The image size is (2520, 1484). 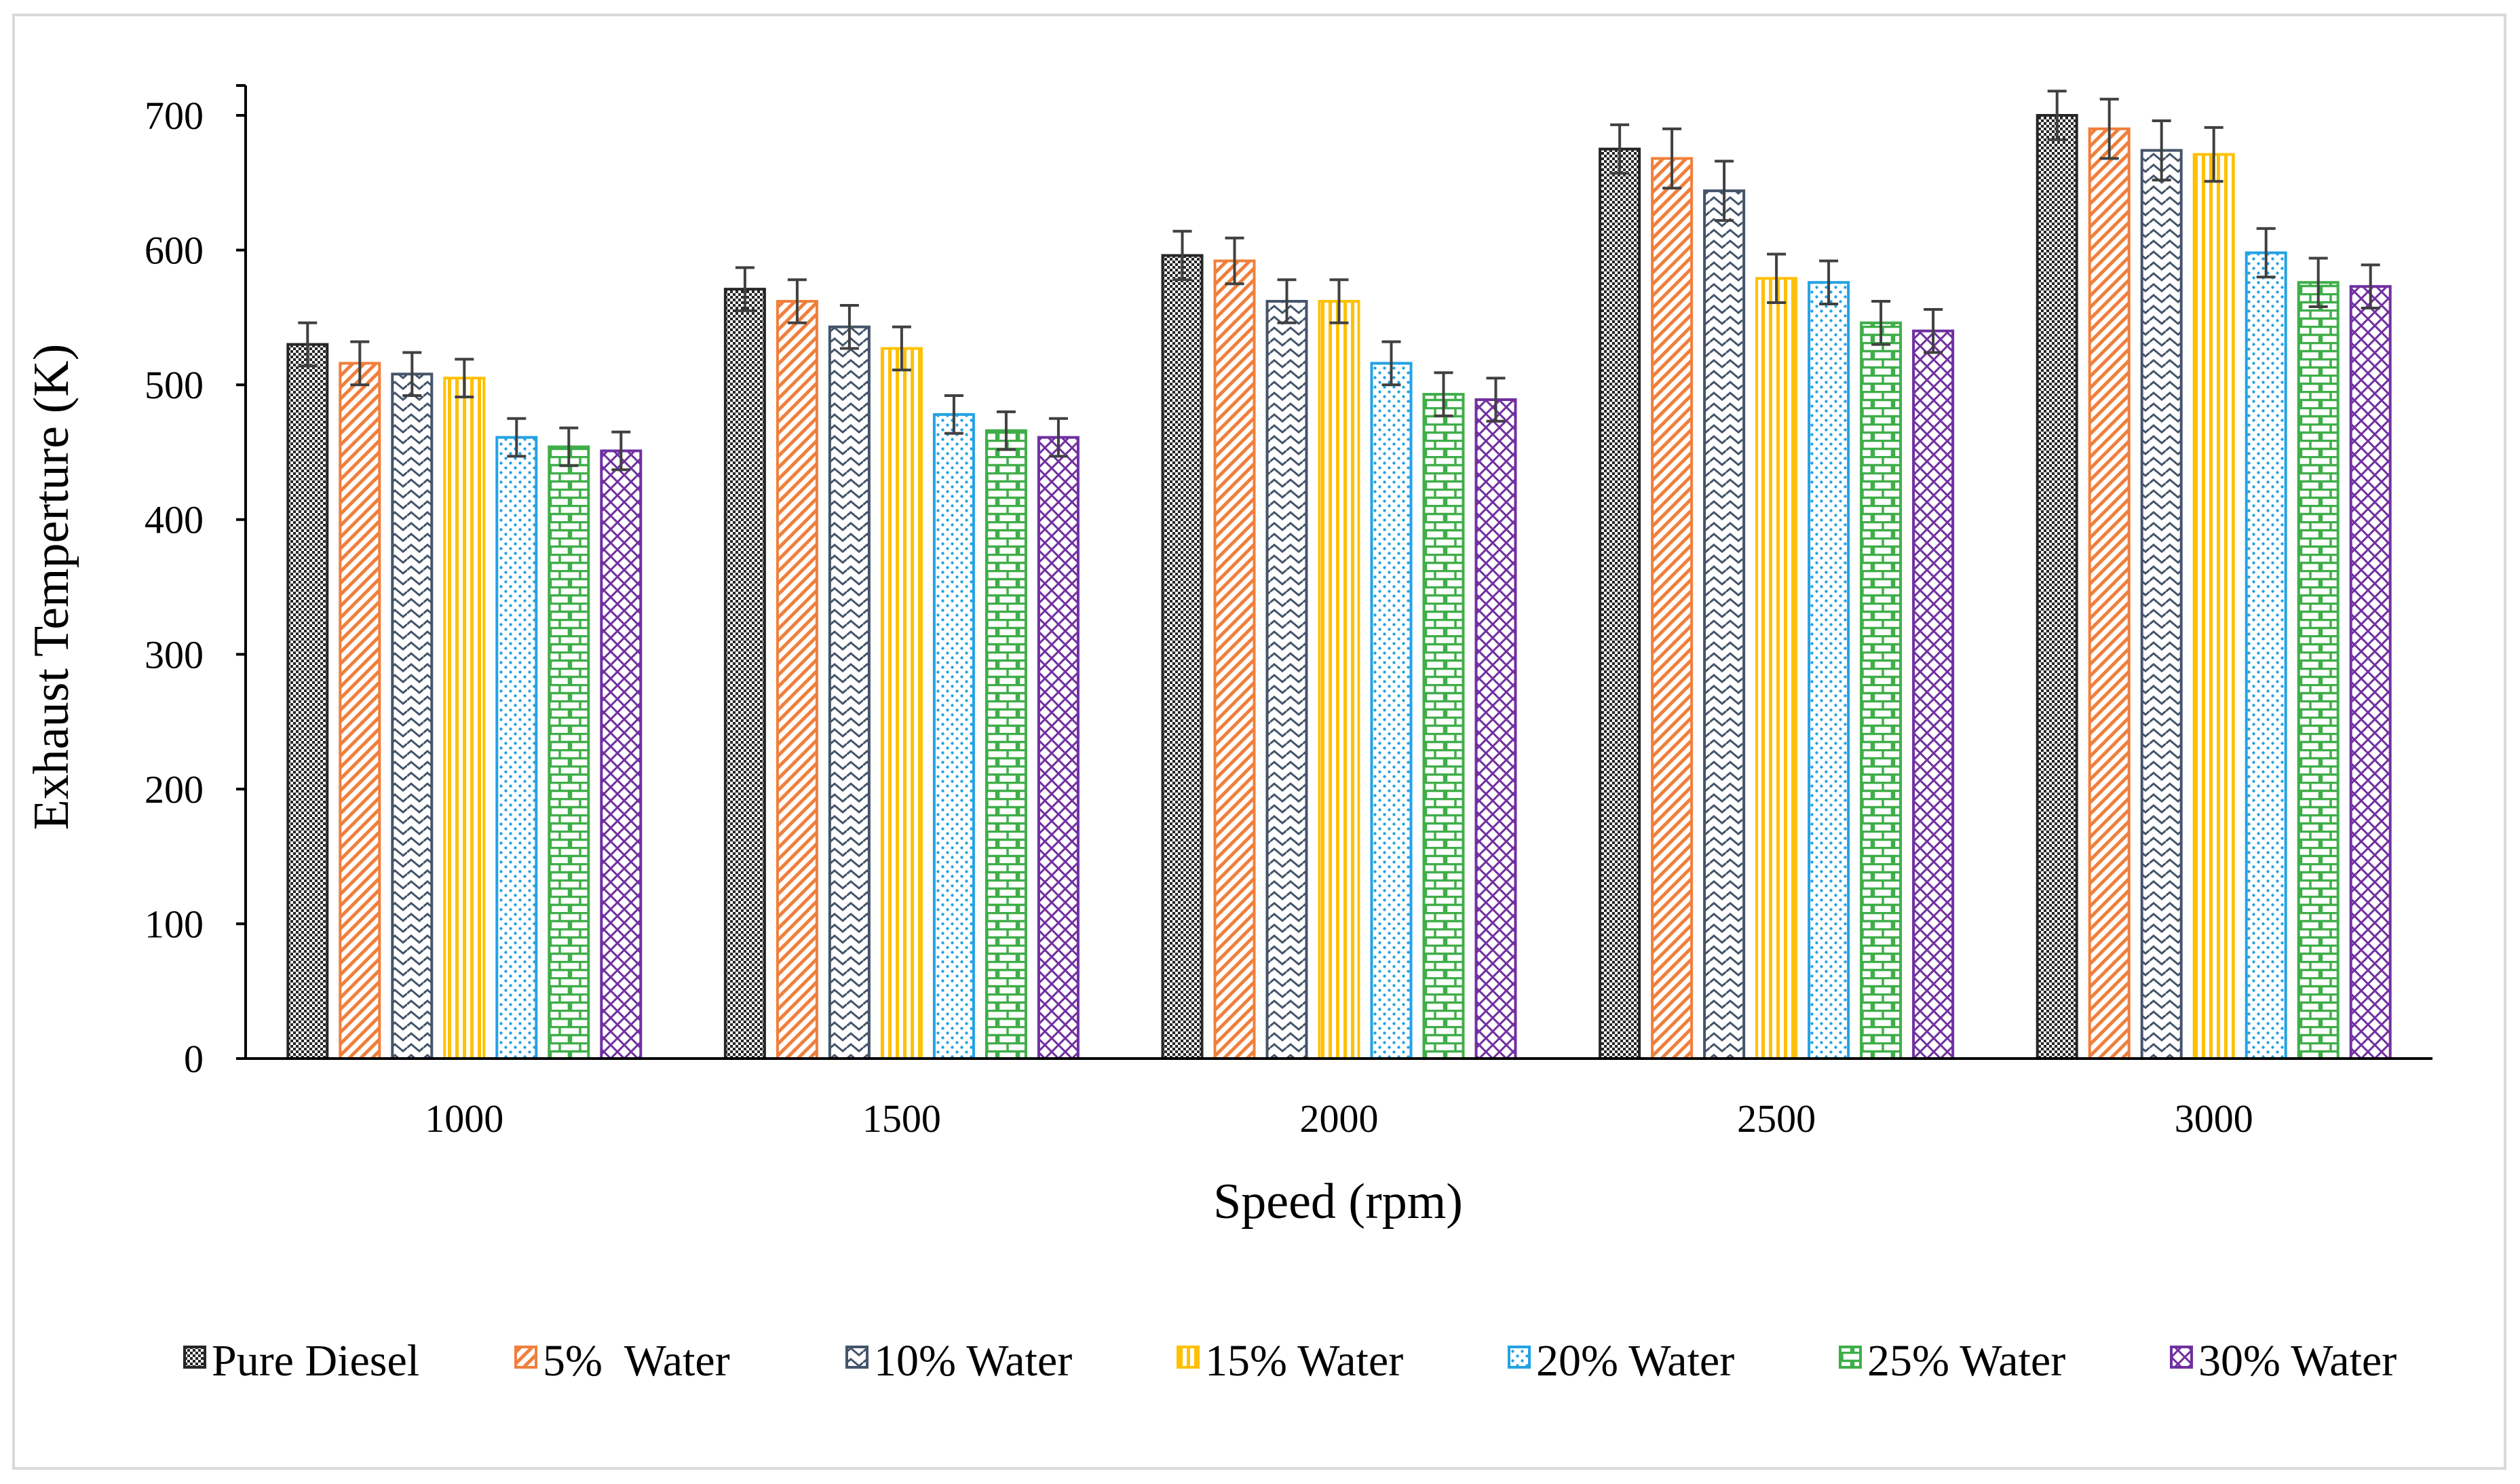 What do you see at coordinates (1304, 1361) in the screenshot?
I see `legend-label: 15% Water` at bounding box center [1304, 1361].